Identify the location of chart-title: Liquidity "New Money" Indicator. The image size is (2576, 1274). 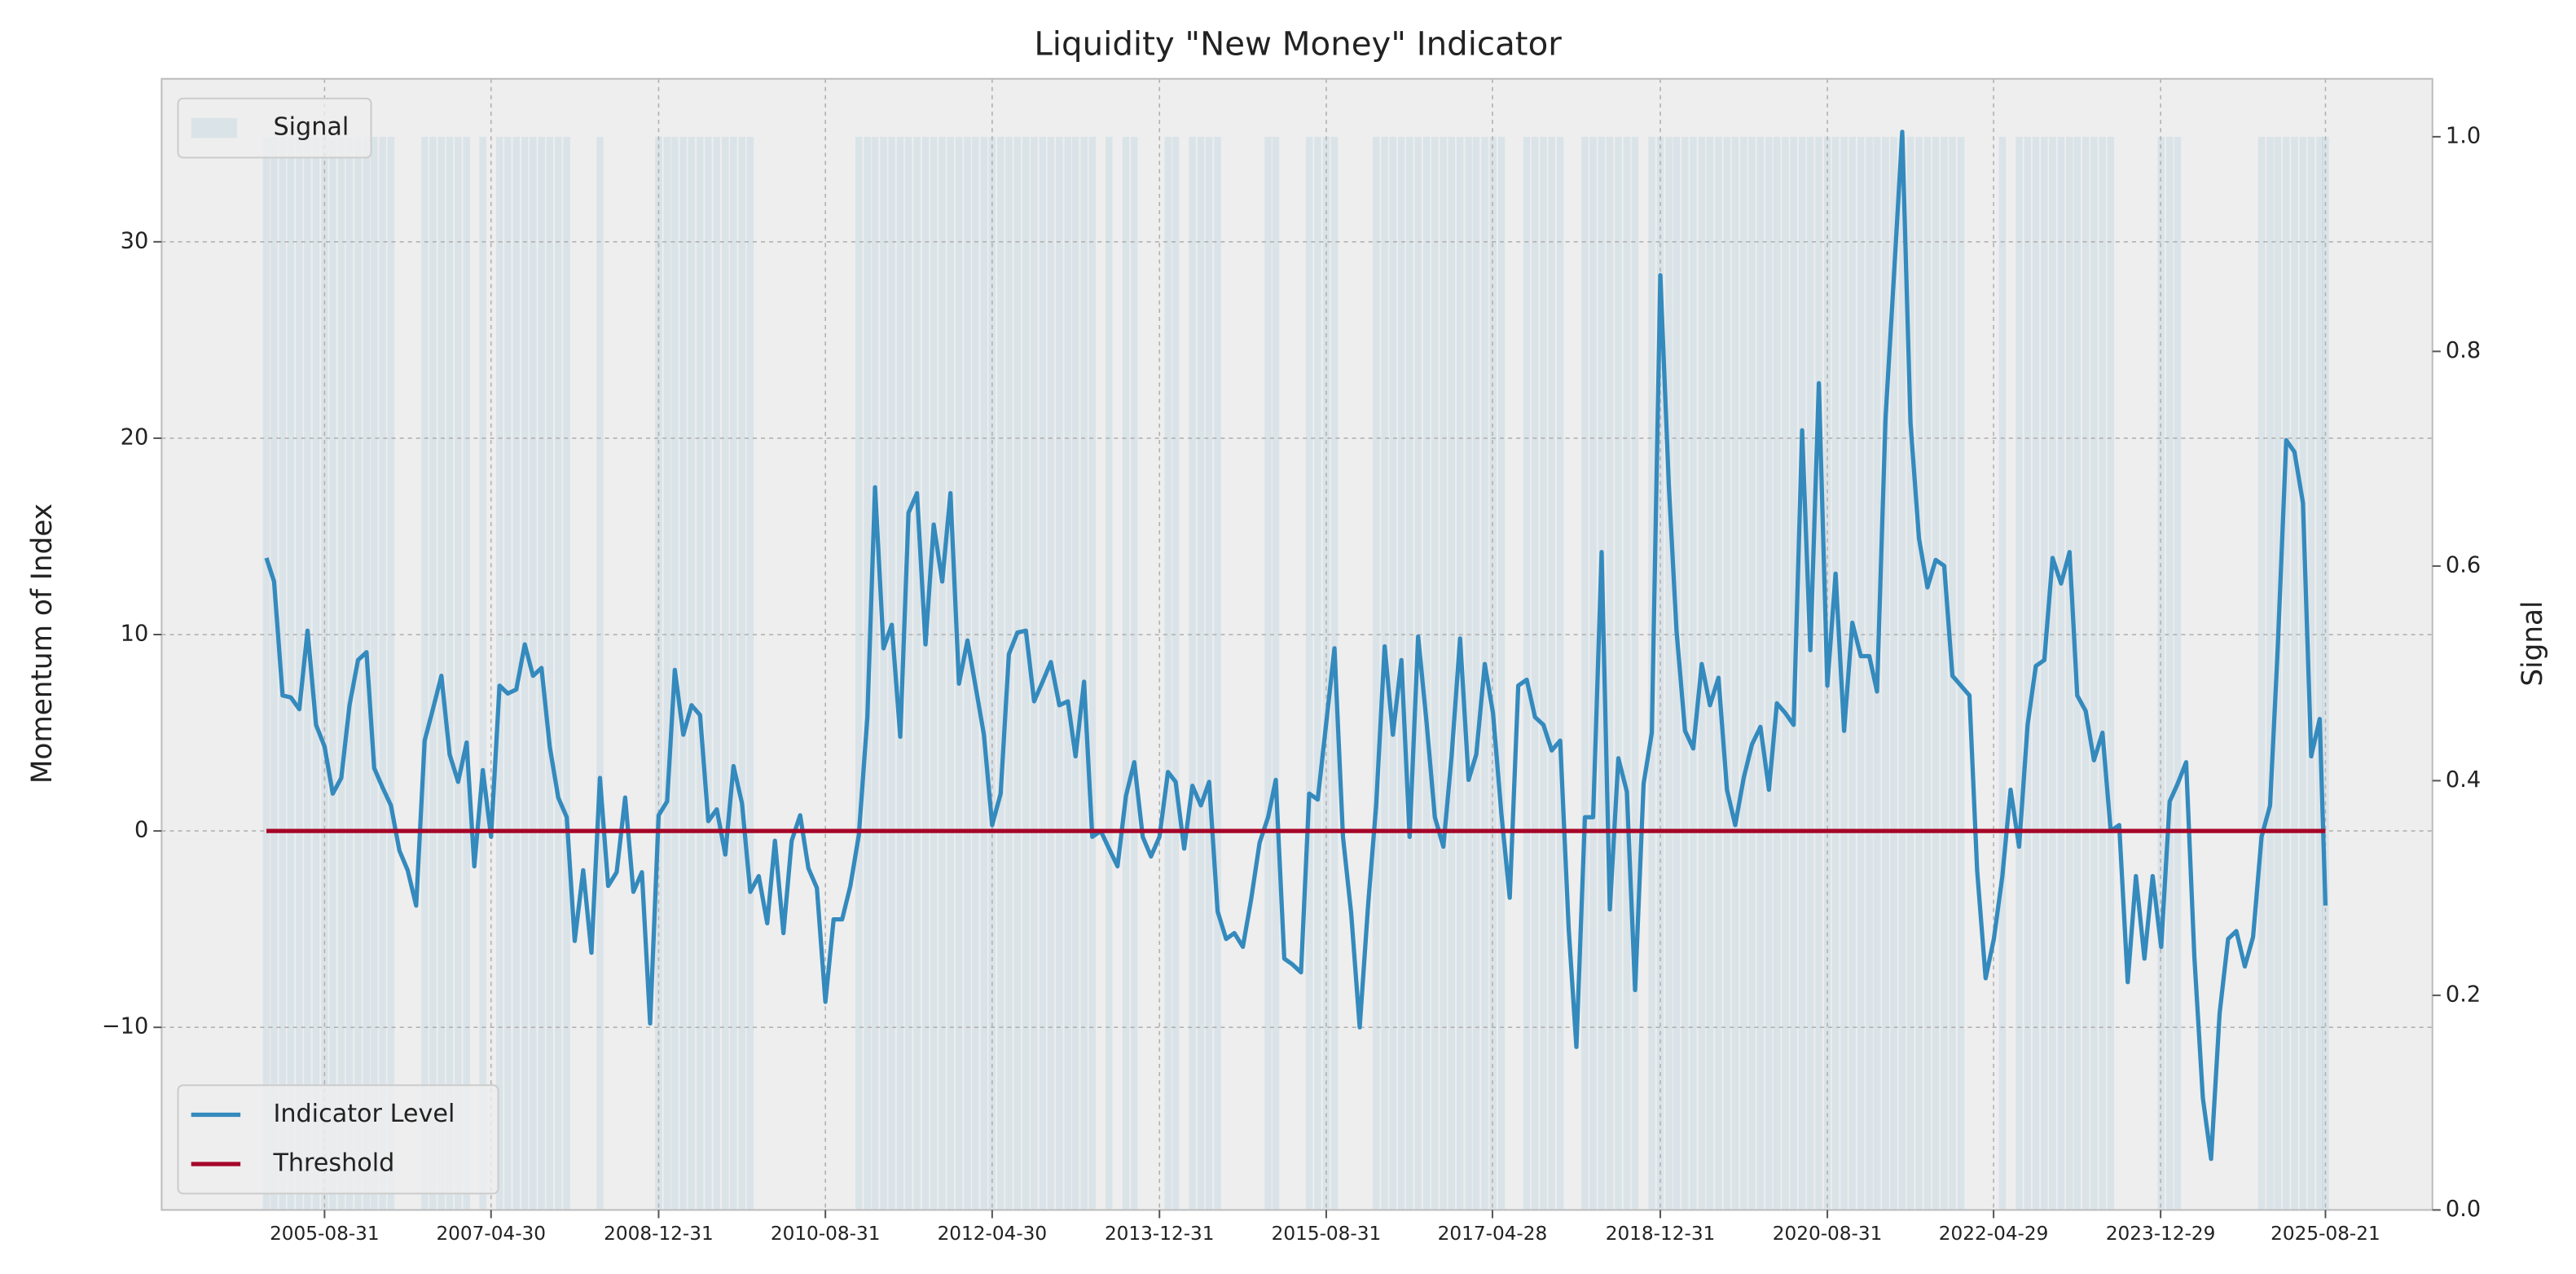
(1298, 43).